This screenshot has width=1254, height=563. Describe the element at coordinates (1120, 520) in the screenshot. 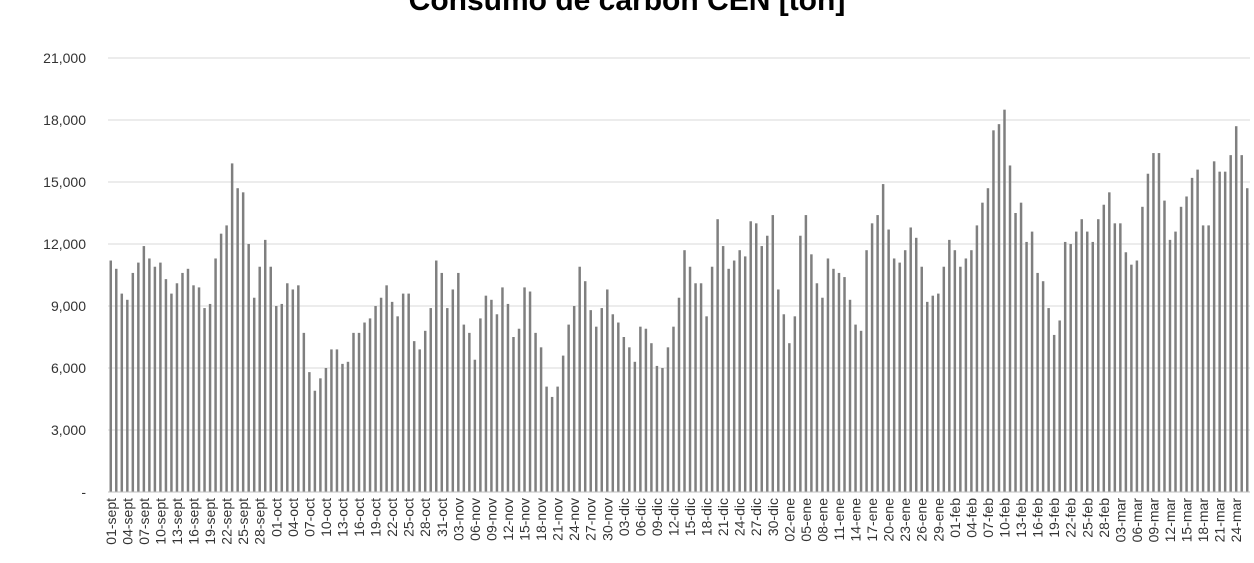

I see `x-tick-label: 03-mar` at that location.